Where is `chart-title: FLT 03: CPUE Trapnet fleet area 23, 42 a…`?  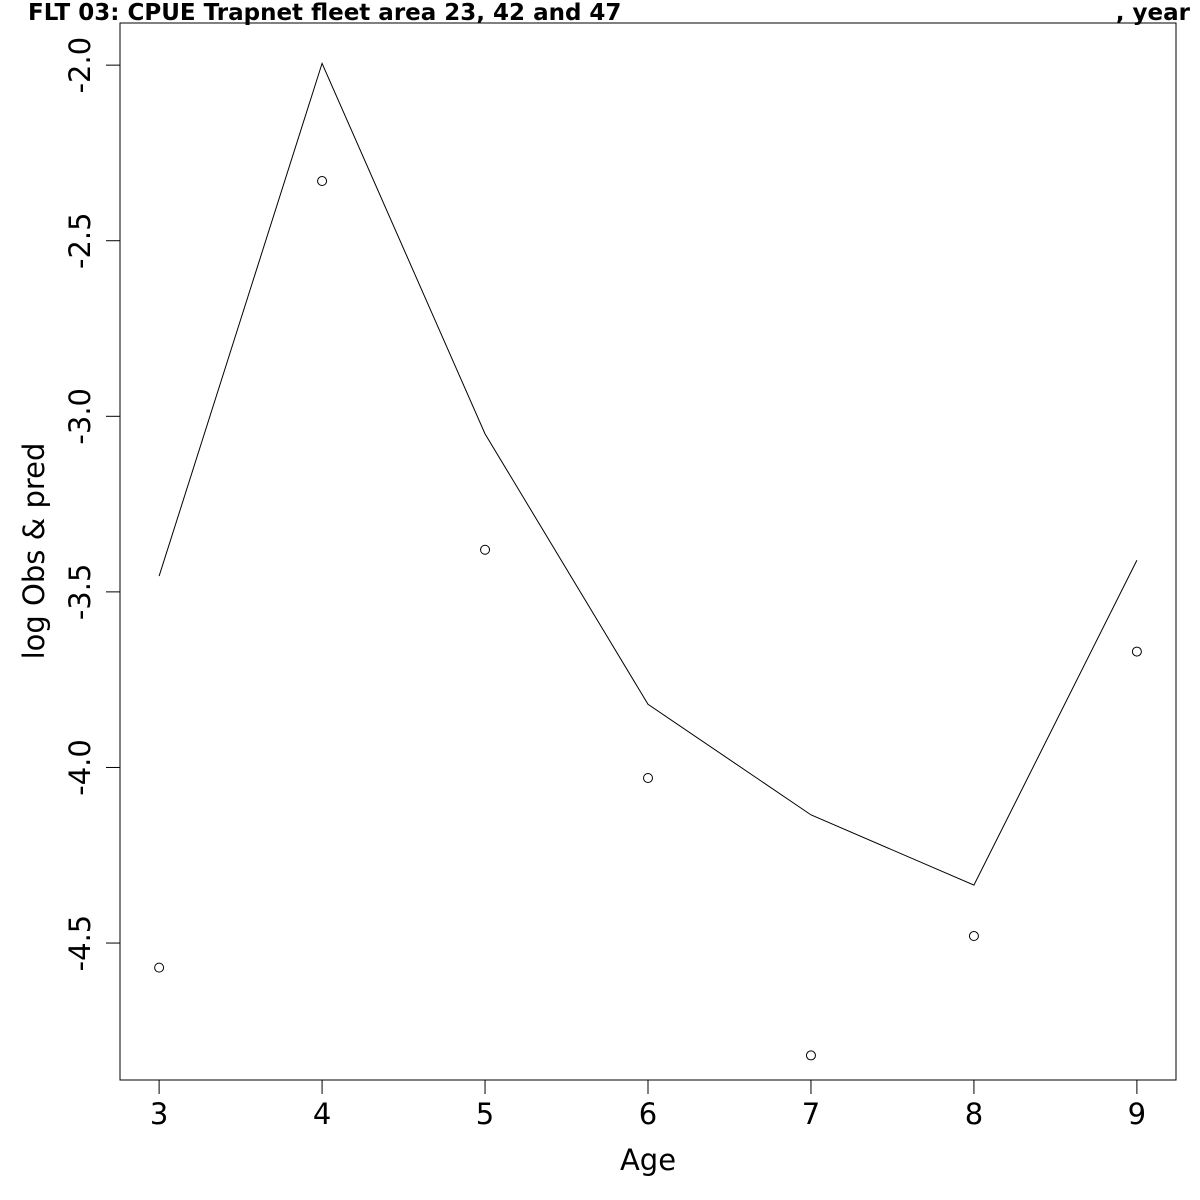 chart-title: FLT 03: CPUE Trapnet fleet area 23, 42 a… is located at coordinates (324, 13).